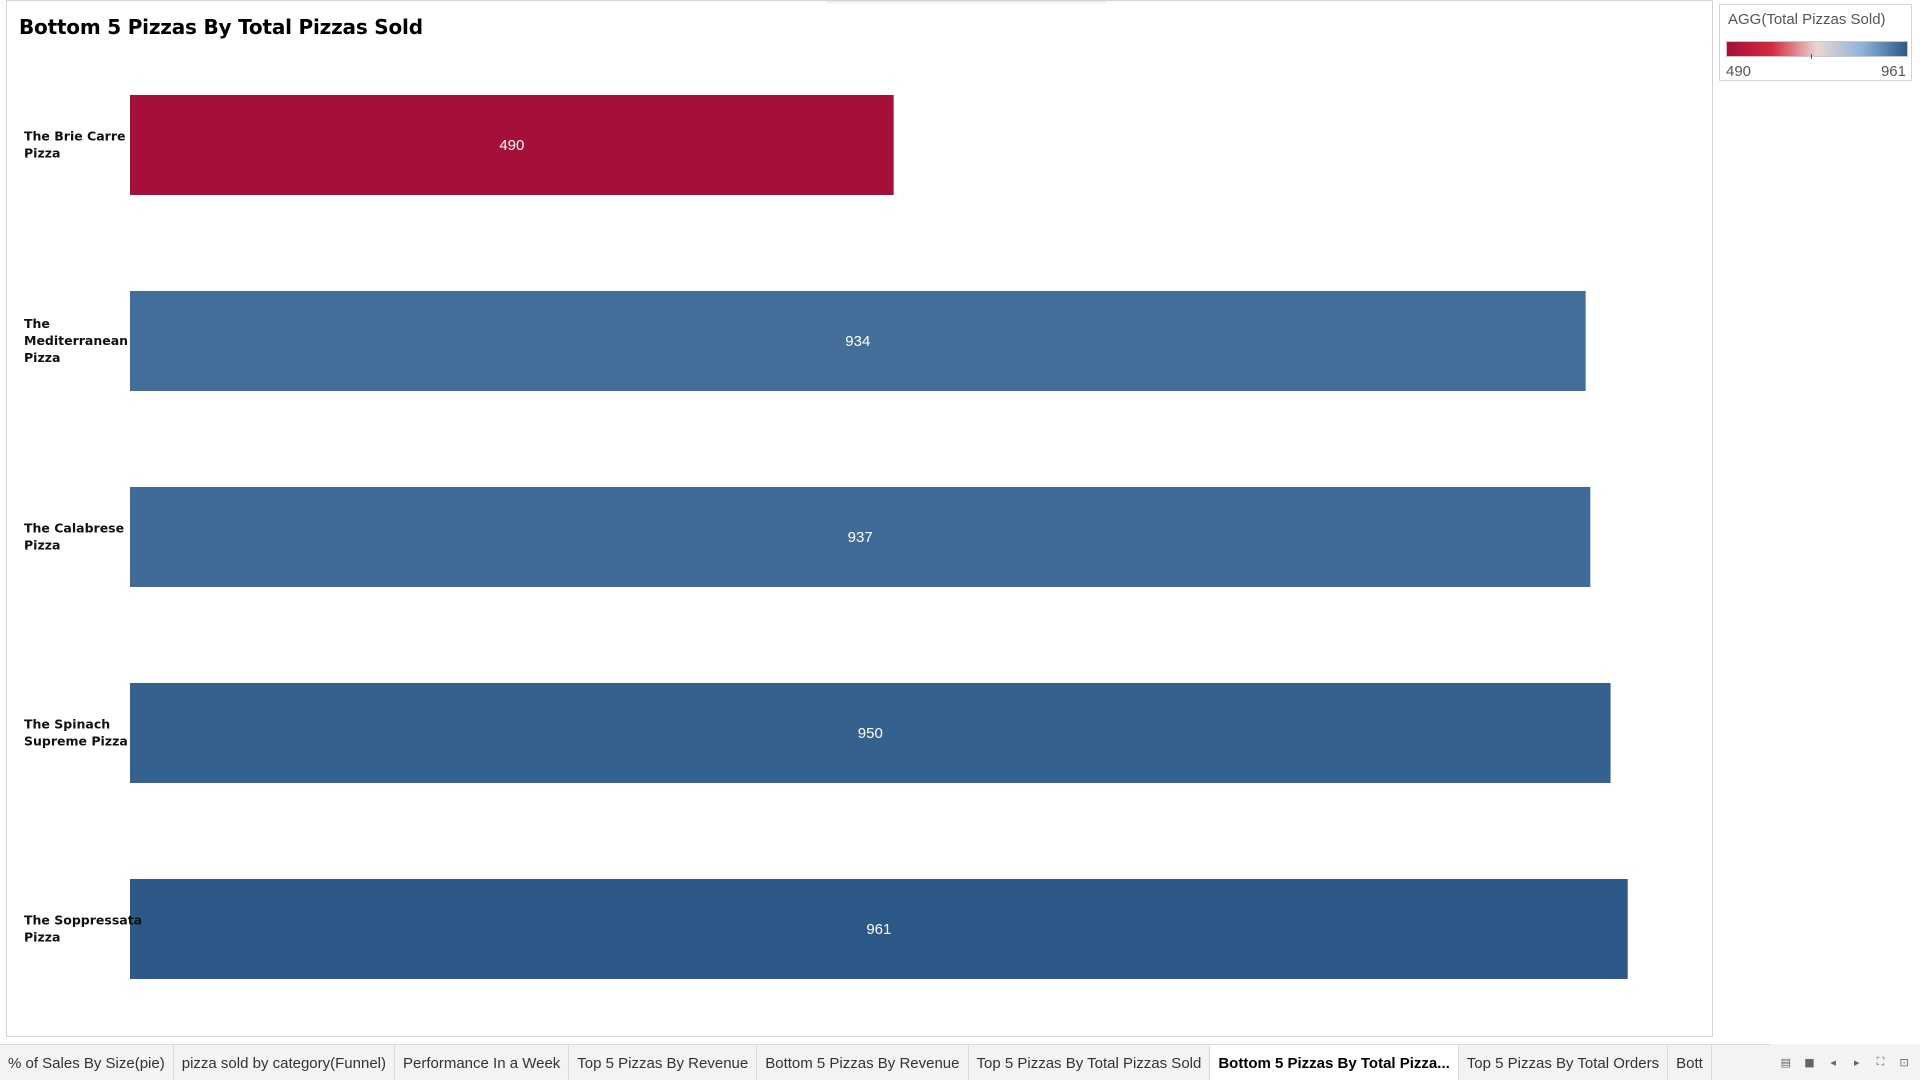 This screenshot has width=1920, height=1080. Describe the element at coordinates (1807, 19) in the screenshot. I see `legend-title: AGG(Total Pizzas Sold)` at that location.